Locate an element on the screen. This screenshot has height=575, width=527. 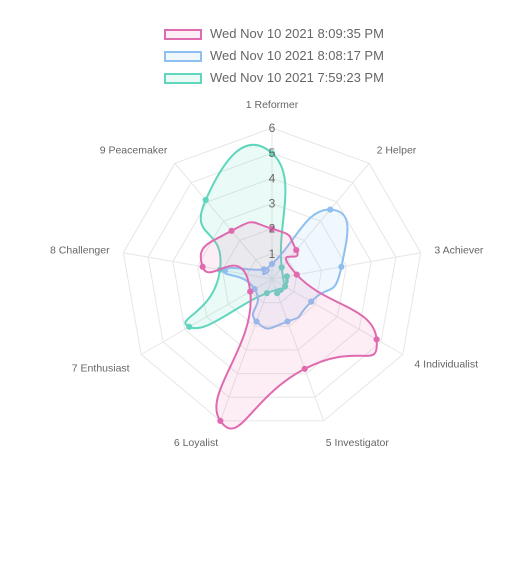
axis-label-7: 7 Enthusiast is located at coordinates (101, 369).